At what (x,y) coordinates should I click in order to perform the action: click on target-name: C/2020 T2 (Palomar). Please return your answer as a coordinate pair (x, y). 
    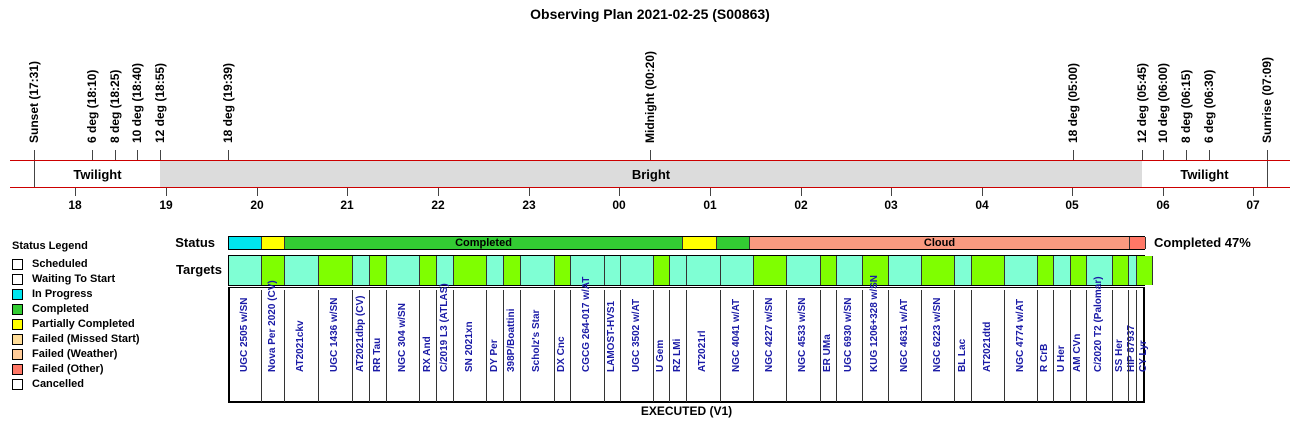
    Looking at the image, I should click on (1098, 324).